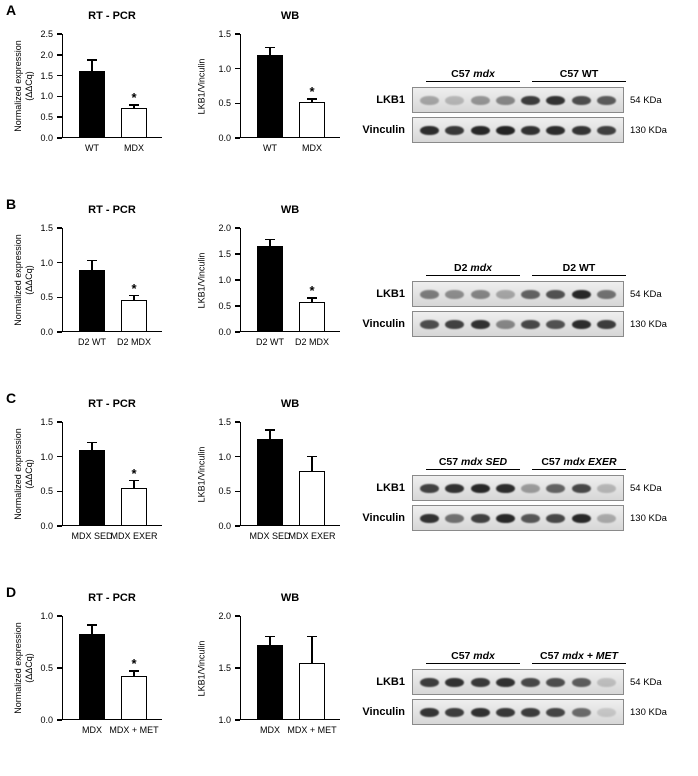 Image resolution: width=698 pixels, height=776 pixels. What do you see at coordinates (579, 74) in the screenshot?
I see `blot-group-label-part: C57 WT` at bounding box center [579, 74].